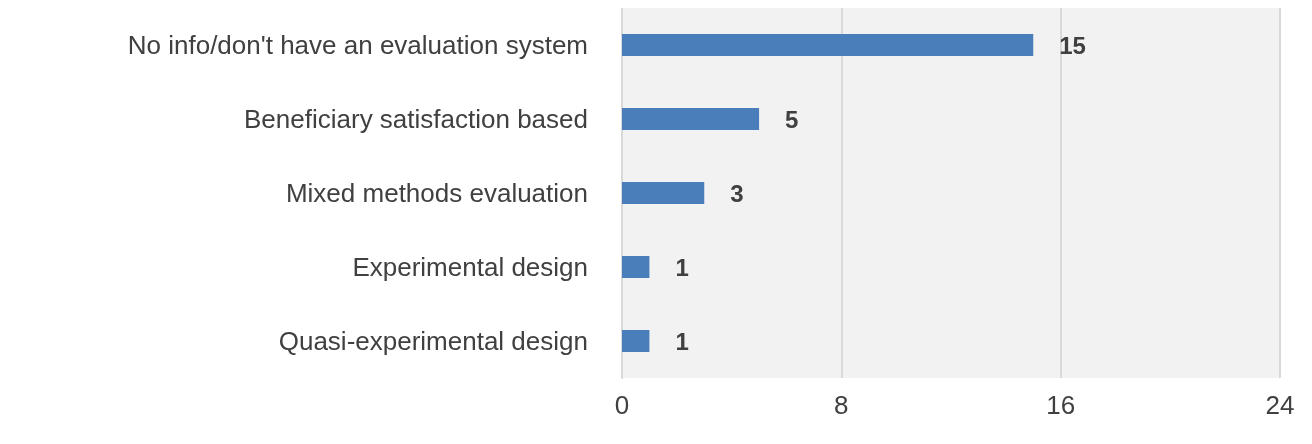  Describe the element at coordinates (622, 405) in the screenshot. I see `x-tick-label: 0` at that location.